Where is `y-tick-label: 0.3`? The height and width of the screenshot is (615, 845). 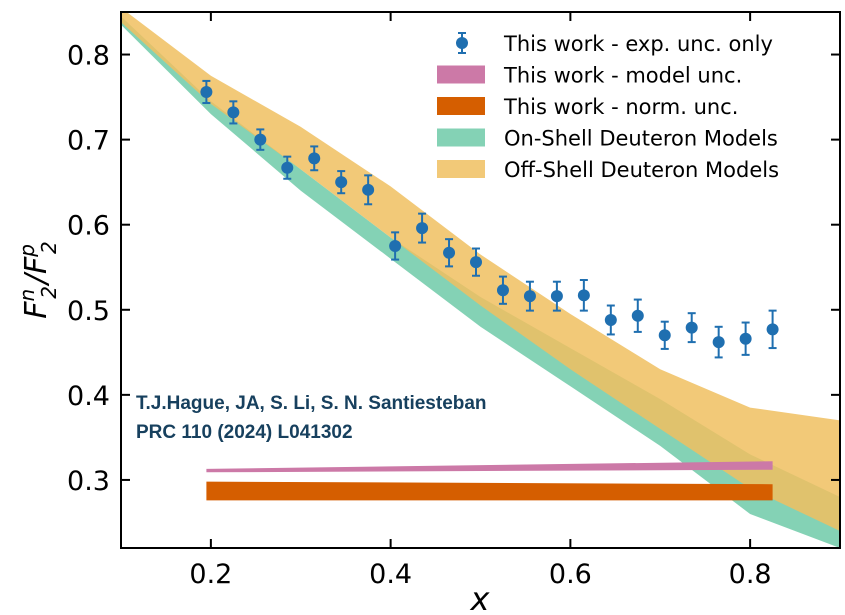
y-tick-label: 0.3 is located at coordinates (88, 481).